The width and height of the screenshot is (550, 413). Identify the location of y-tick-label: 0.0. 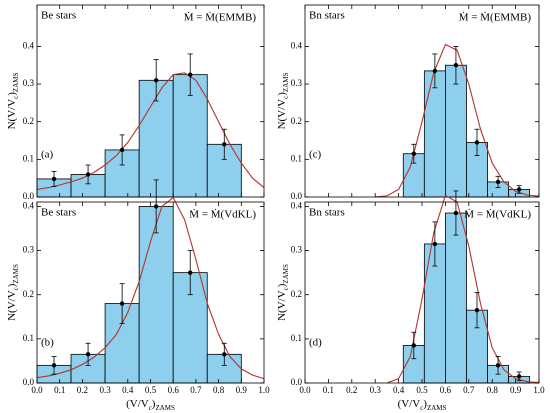
(297, 196).